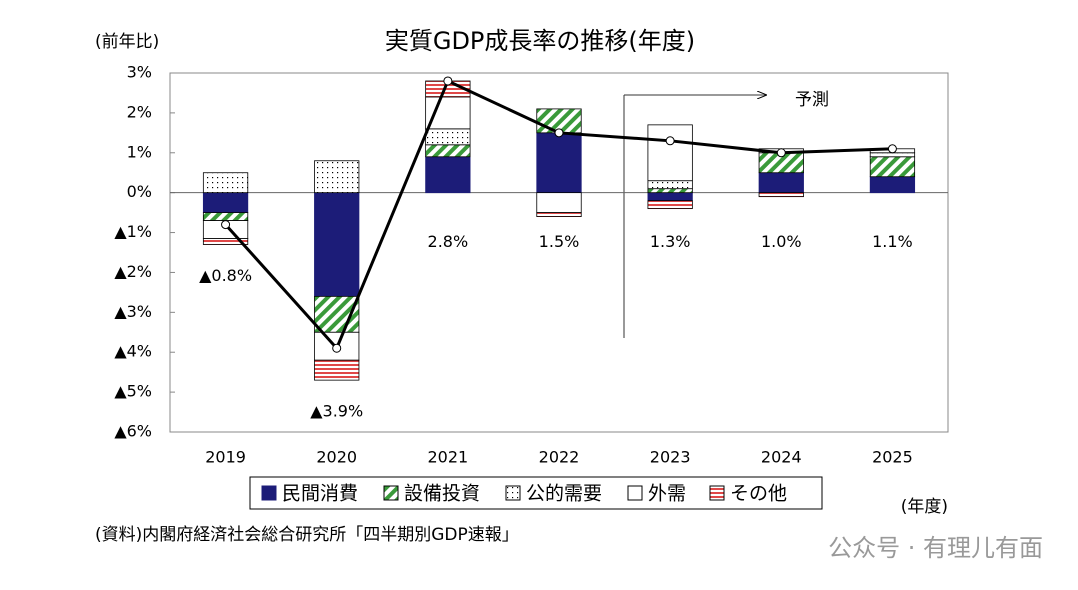  What do you see at coordinates (139, 111) in the screenshot?
I see `y-tick-label: 2%` at bounding box center [139, 111].